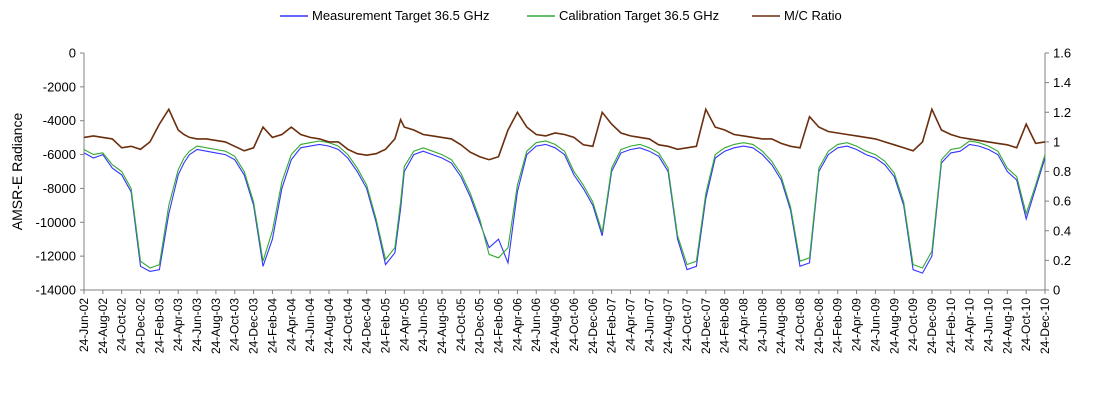 The height and width of the screenshot is (405, 1113). Describe the element at coordinates (725, 326) in the screenshot. I see `x-tick-label: 24-Feb-08` at that location.